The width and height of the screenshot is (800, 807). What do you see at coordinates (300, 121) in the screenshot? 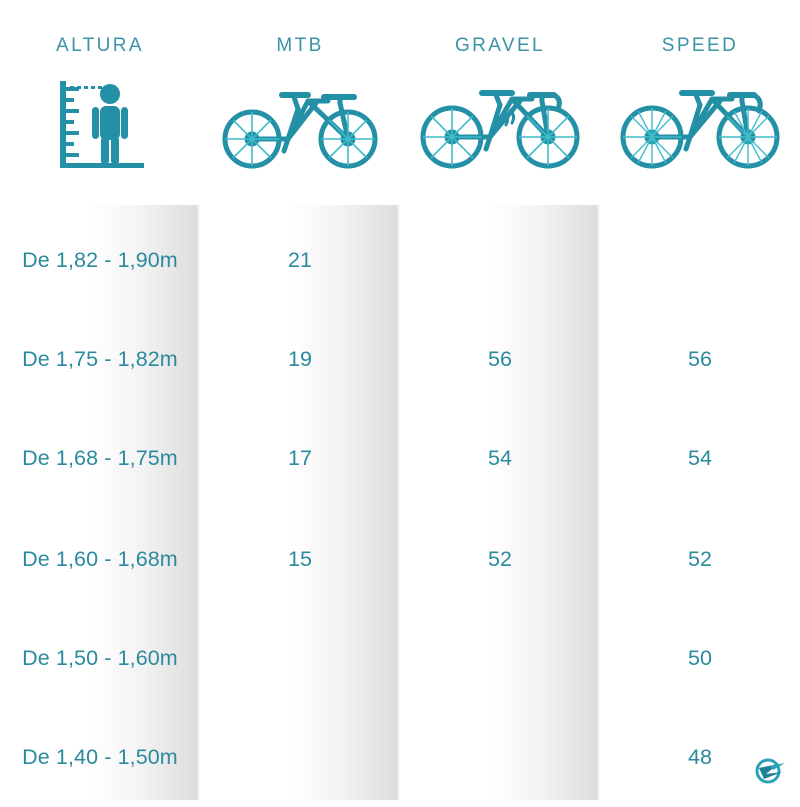
I see `mountain-bike-icon` at bounding box center [300, 121].